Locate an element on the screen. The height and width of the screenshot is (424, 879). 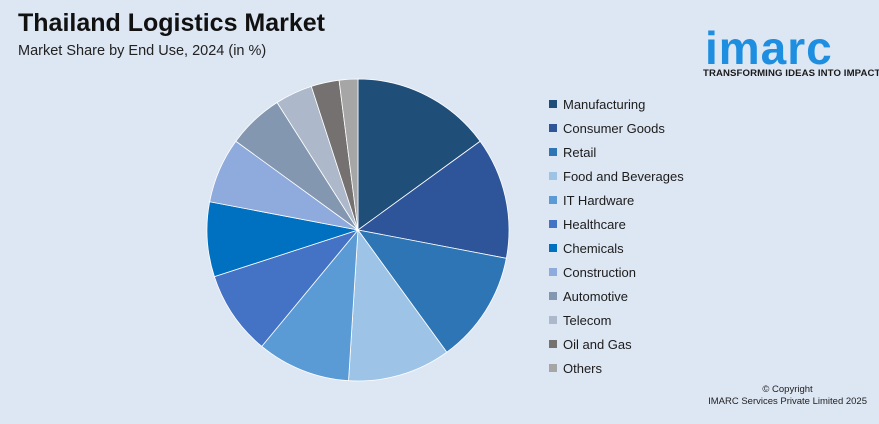
legend-label: IT Hardware is located at coordinates (599, 200).